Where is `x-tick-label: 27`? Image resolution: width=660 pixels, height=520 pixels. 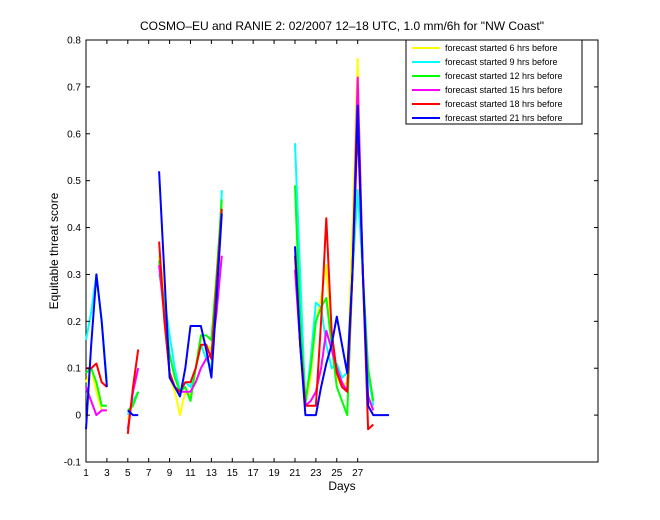
x-tick-label: 27 is located at coordinates (358, 473).